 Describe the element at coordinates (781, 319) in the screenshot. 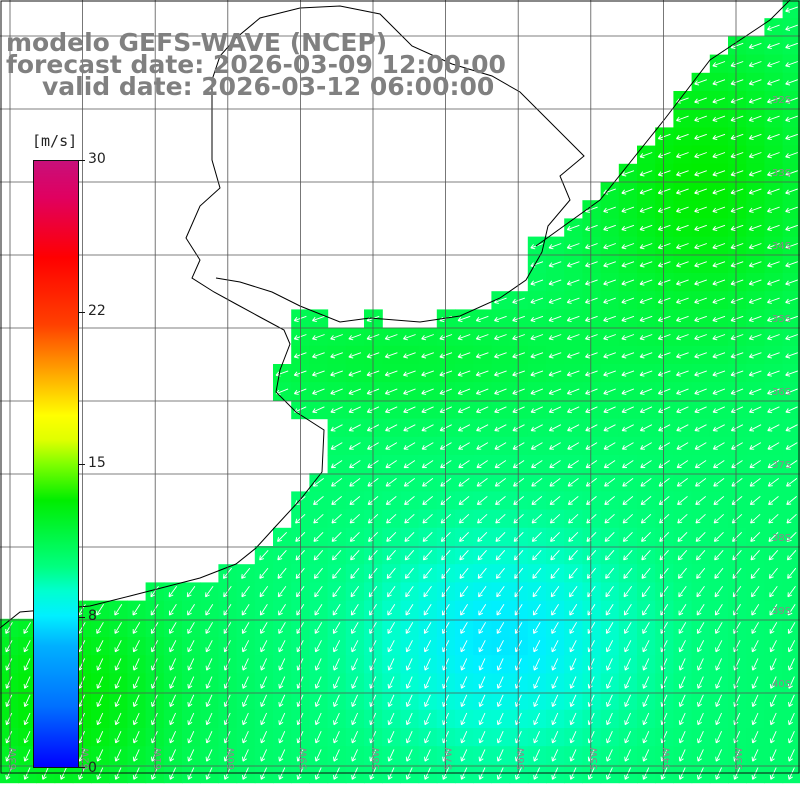

I see `latitude-label: 35S` at that location.